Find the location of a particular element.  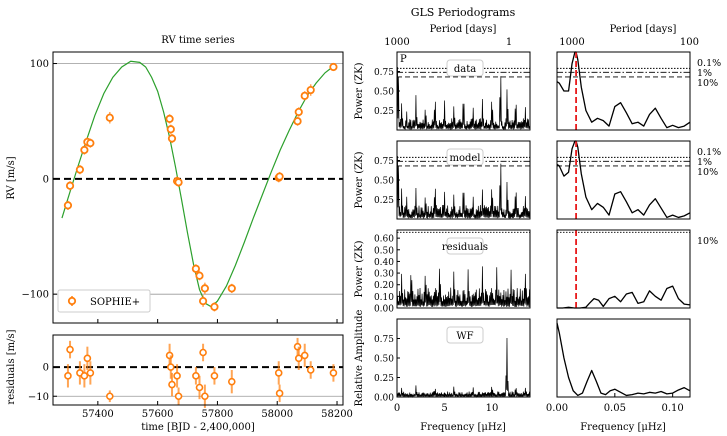

rv-legend-label: SOPHIE+ is located at coordinates (115, 302).